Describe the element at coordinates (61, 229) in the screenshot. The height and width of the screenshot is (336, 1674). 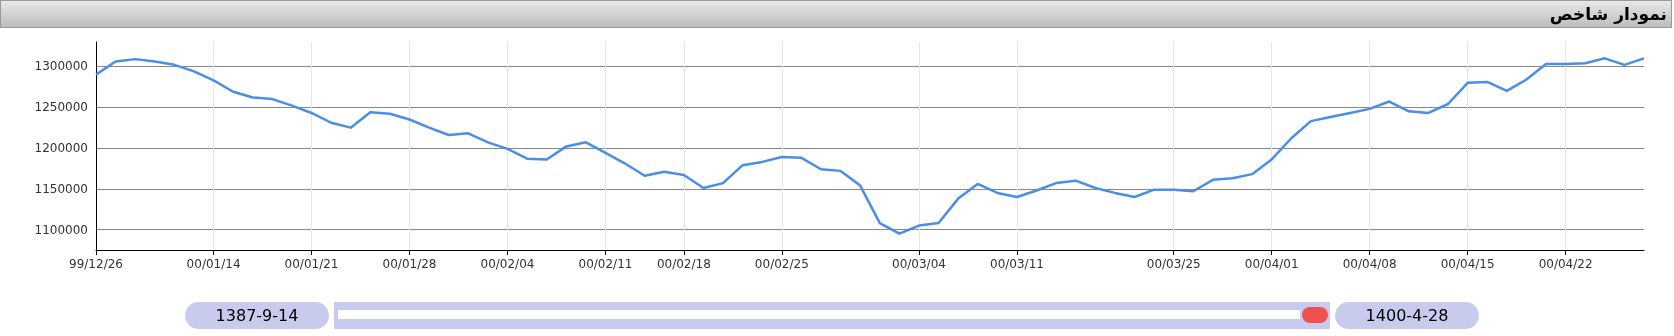
I see `y-tick-label: 1100000` at that location.